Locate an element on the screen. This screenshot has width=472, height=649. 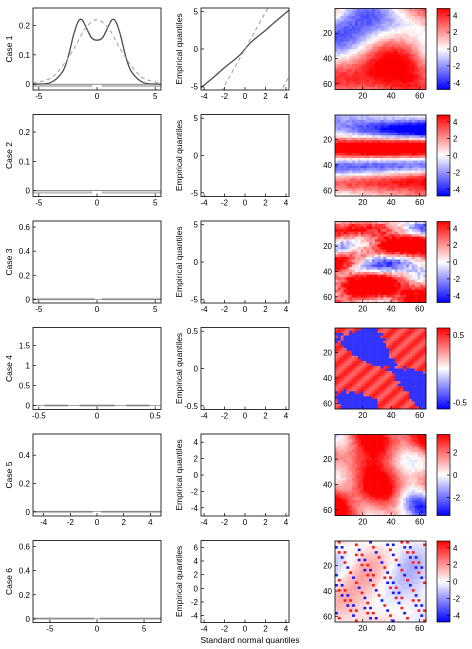
density-ytick-label: 0.2 is located at coordinates (25, 483).